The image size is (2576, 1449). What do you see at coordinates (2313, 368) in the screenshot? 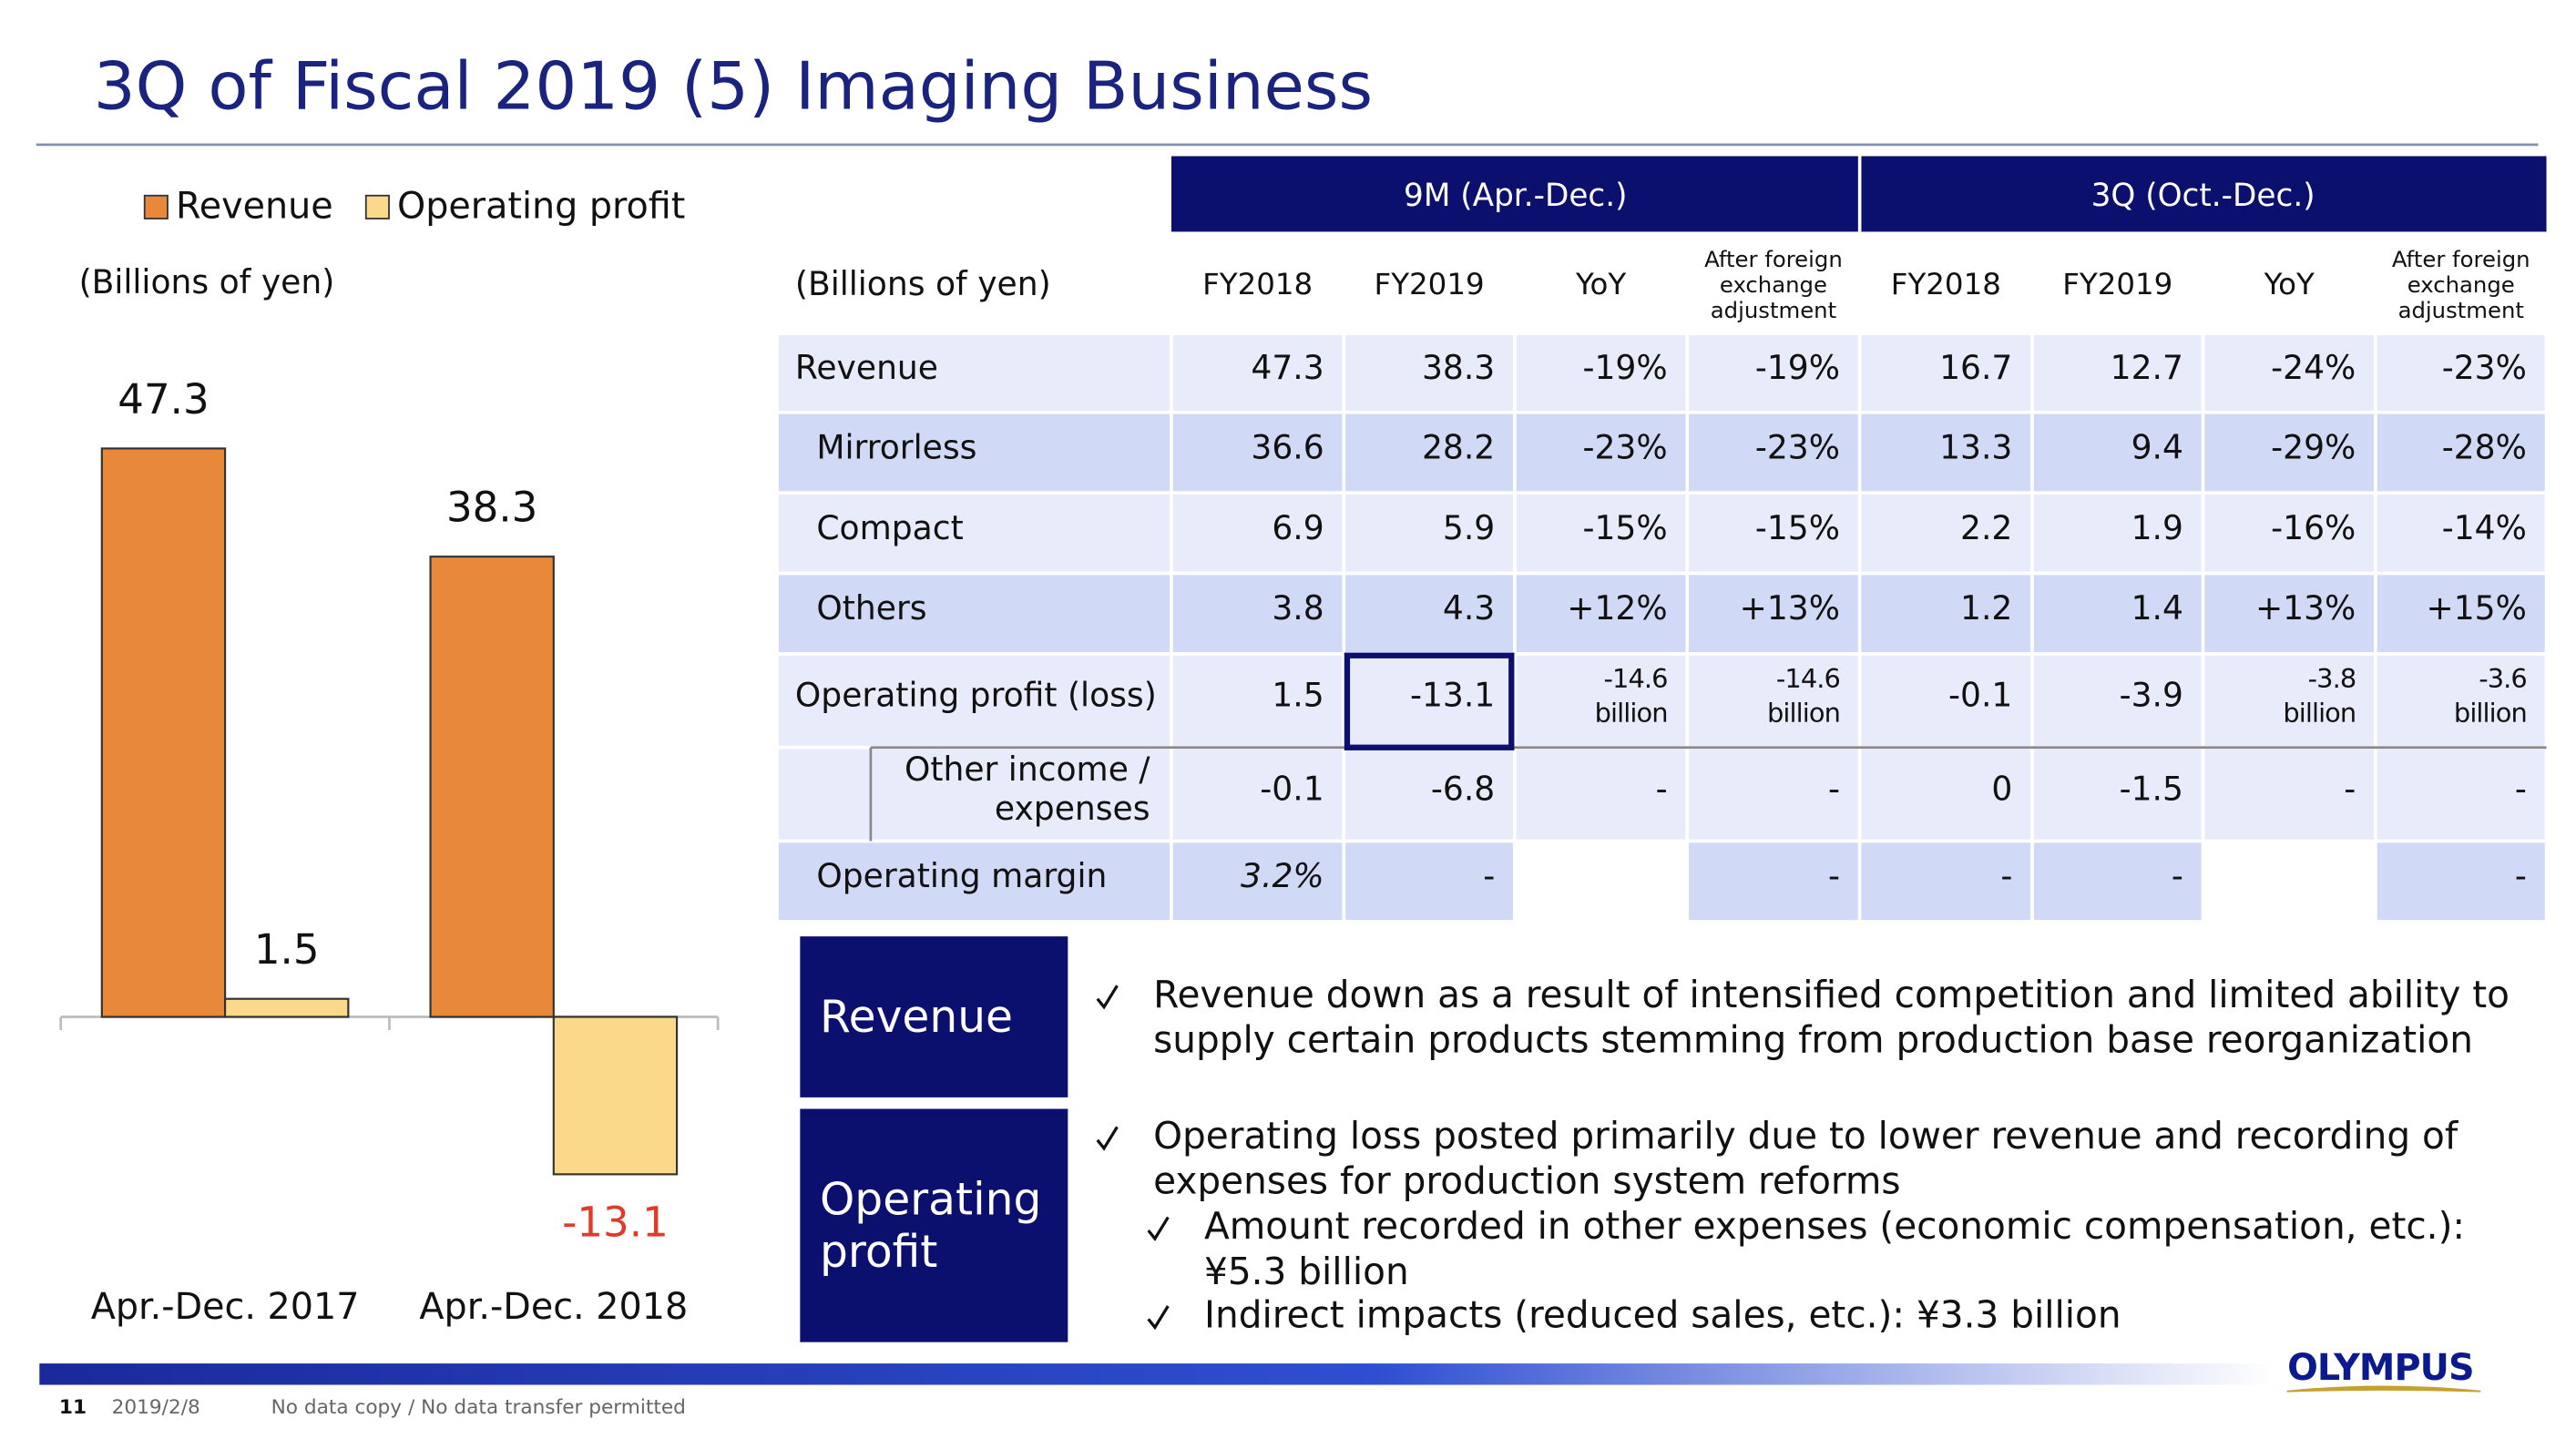
I see `cell-value: -24%` at bounding box center [2313, 368].